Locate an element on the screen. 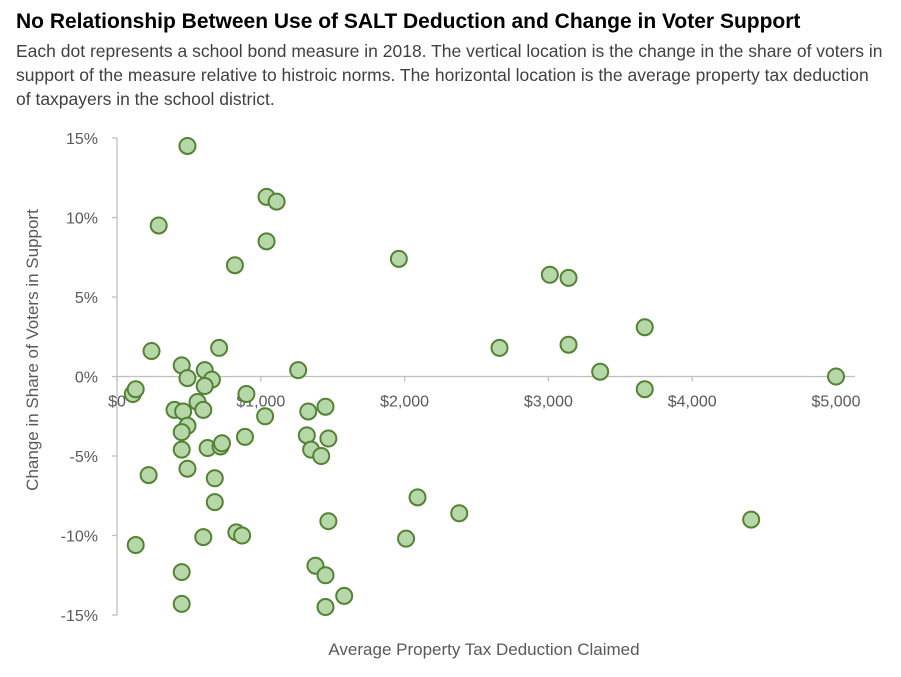 The width and height of the screenshot is (901, 677). x-tick-label: $4,000 is located at coordinates (692, 402).